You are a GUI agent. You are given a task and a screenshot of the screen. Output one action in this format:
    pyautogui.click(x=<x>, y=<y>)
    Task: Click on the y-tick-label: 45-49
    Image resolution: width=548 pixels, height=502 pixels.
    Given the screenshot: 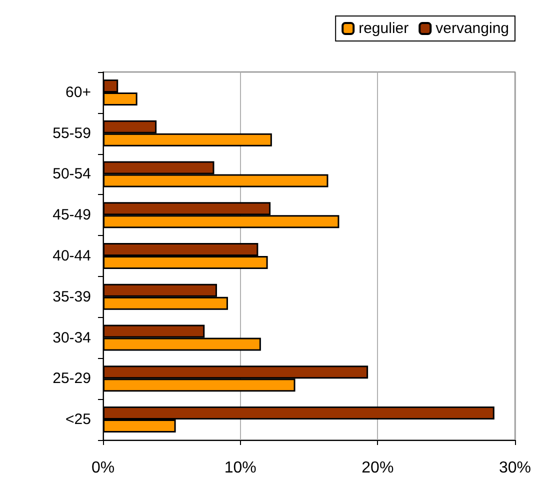 What is the action you would take?
    pyautogui.click(x=71, y=215)
    